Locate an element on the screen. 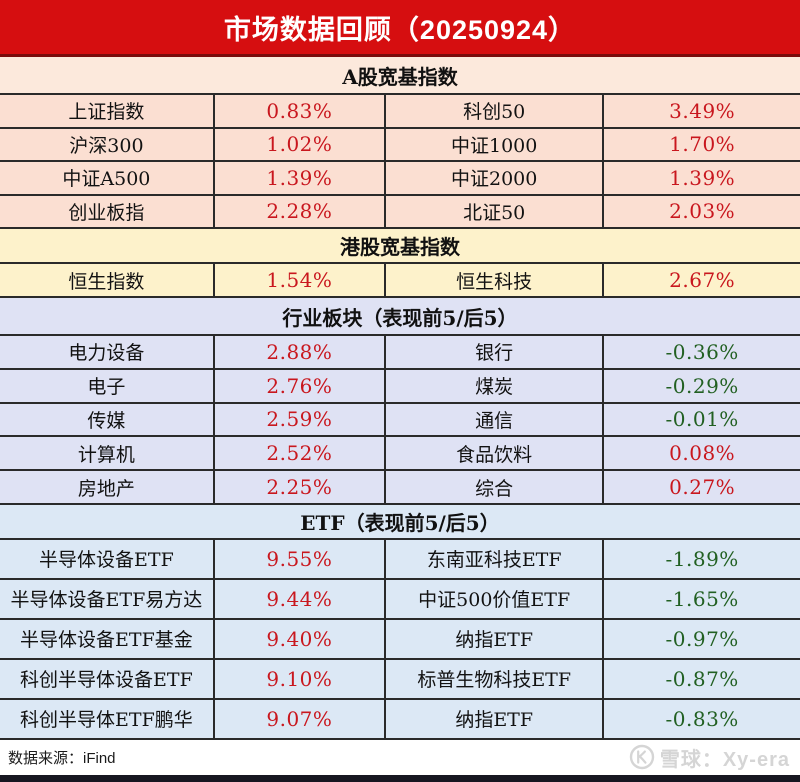  change-value-cell: -0.29% is located at coordinates (701, 385).